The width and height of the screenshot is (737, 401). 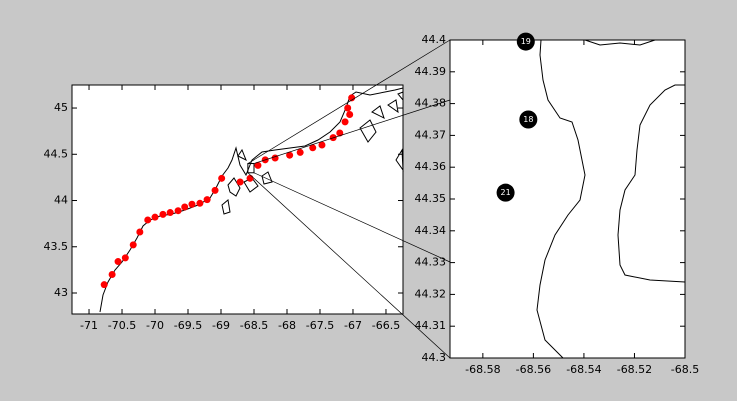 I want to click on y-tick-label: 43, so click(x=61, y=292).